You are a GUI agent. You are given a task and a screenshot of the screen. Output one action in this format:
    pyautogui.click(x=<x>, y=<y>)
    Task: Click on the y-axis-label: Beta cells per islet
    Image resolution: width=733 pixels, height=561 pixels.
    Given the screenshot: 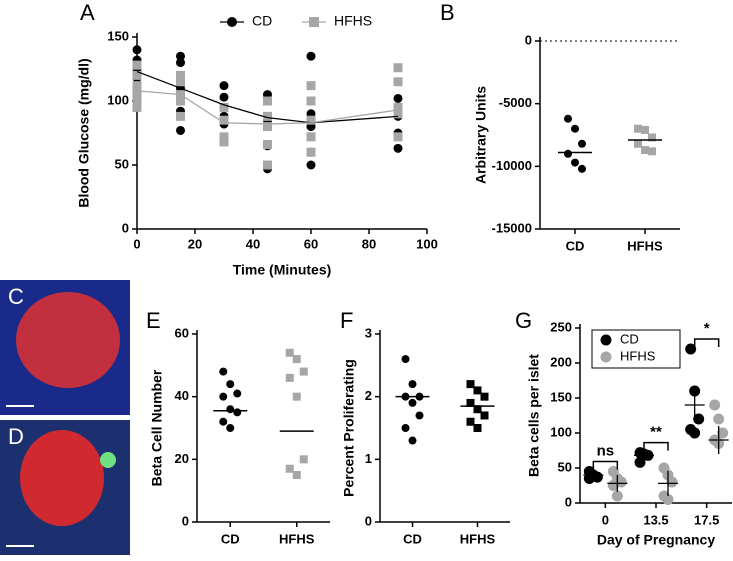 What is the action you would take?
    pyautogui.click(x=534, y=415)
    